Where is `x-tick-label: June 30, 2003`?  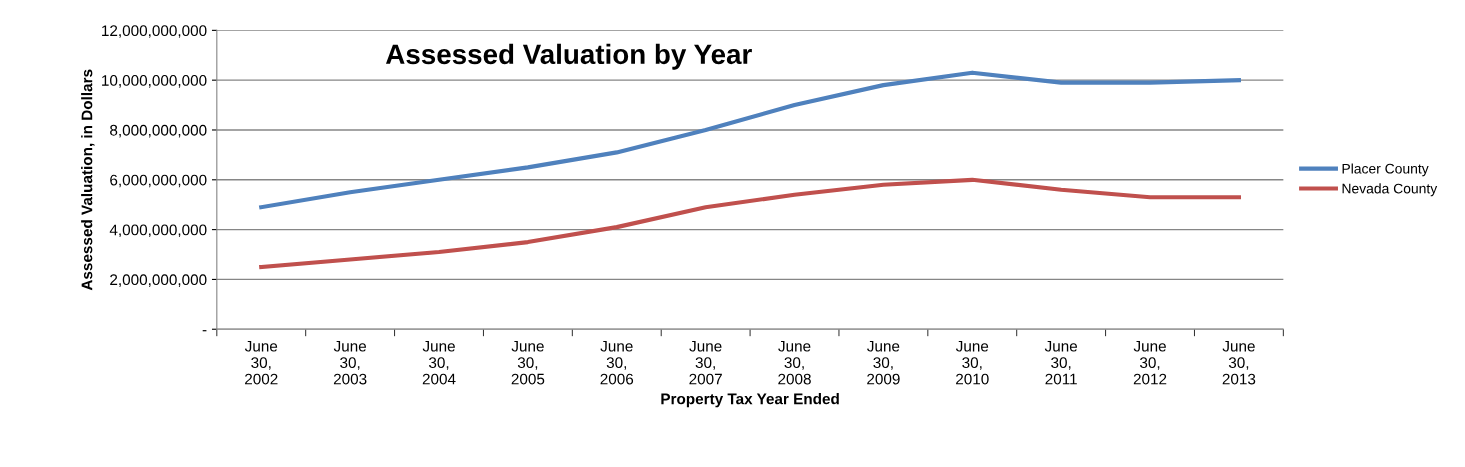
x-tick-label: June 30, 2003 is located at coordinates (350, 362).